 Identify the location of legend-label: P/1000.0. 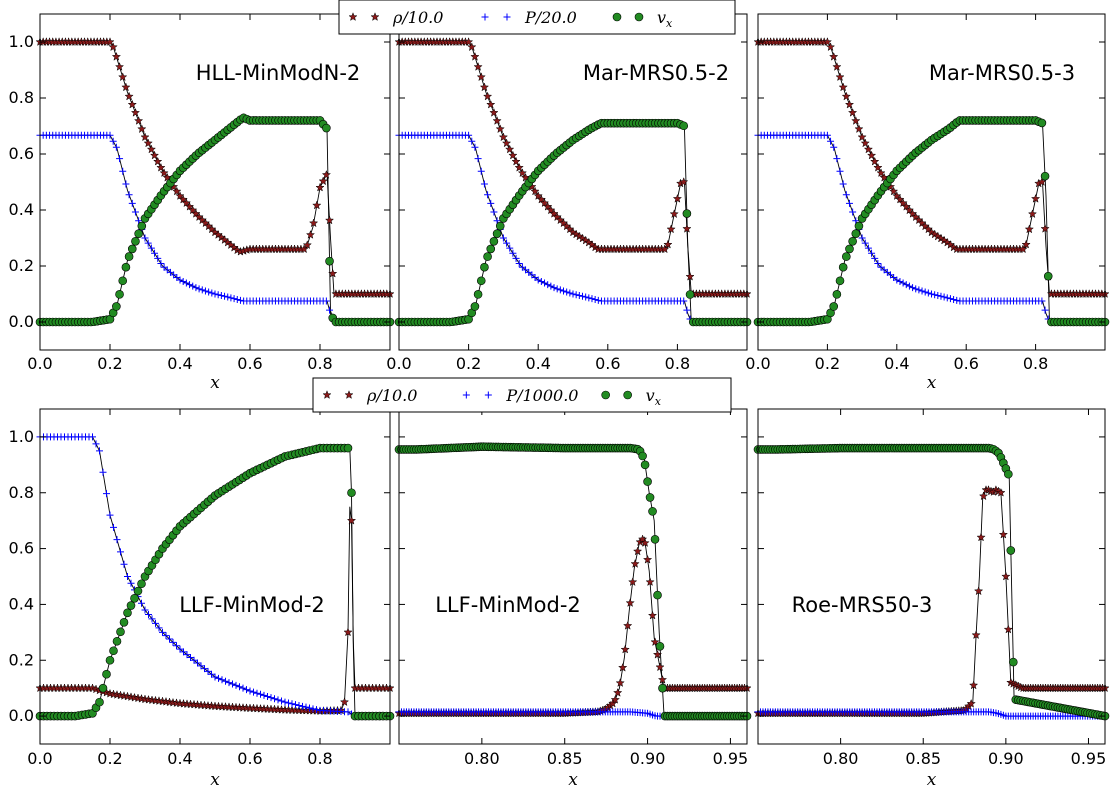
(541, 395).